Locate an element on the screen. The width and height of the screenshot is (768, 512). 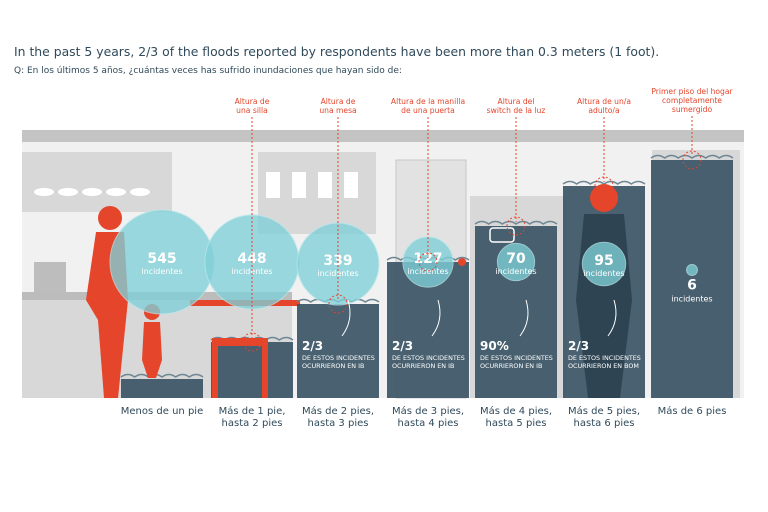
category-label-4: Más de 3 pies, hasta 4 pies is located at coordinates (428, 417).